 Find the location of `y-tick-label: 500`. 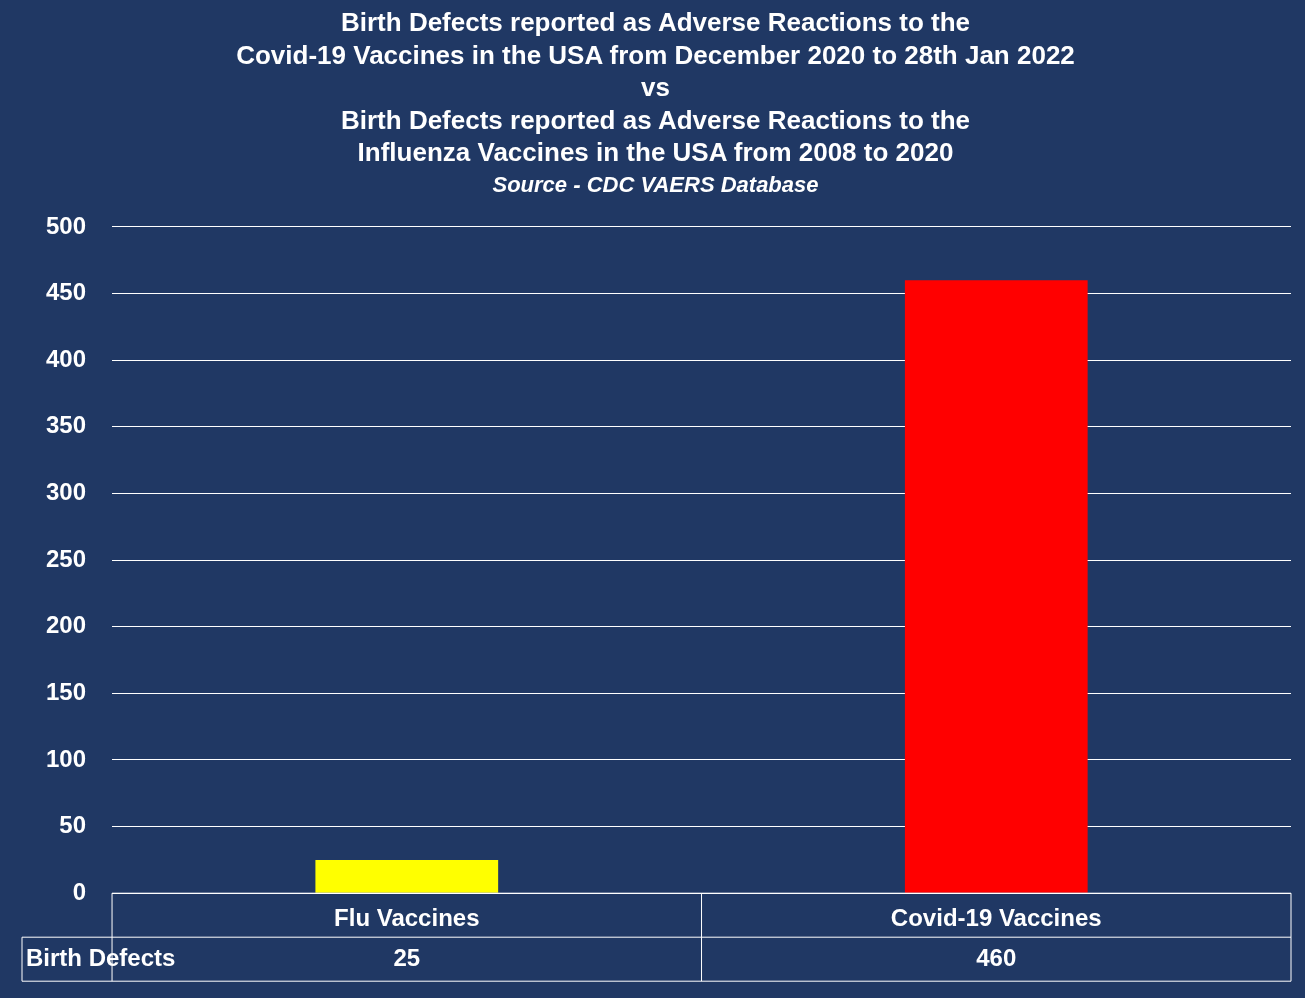

y-tick-label: 500 is located at coordinates (66, 225).